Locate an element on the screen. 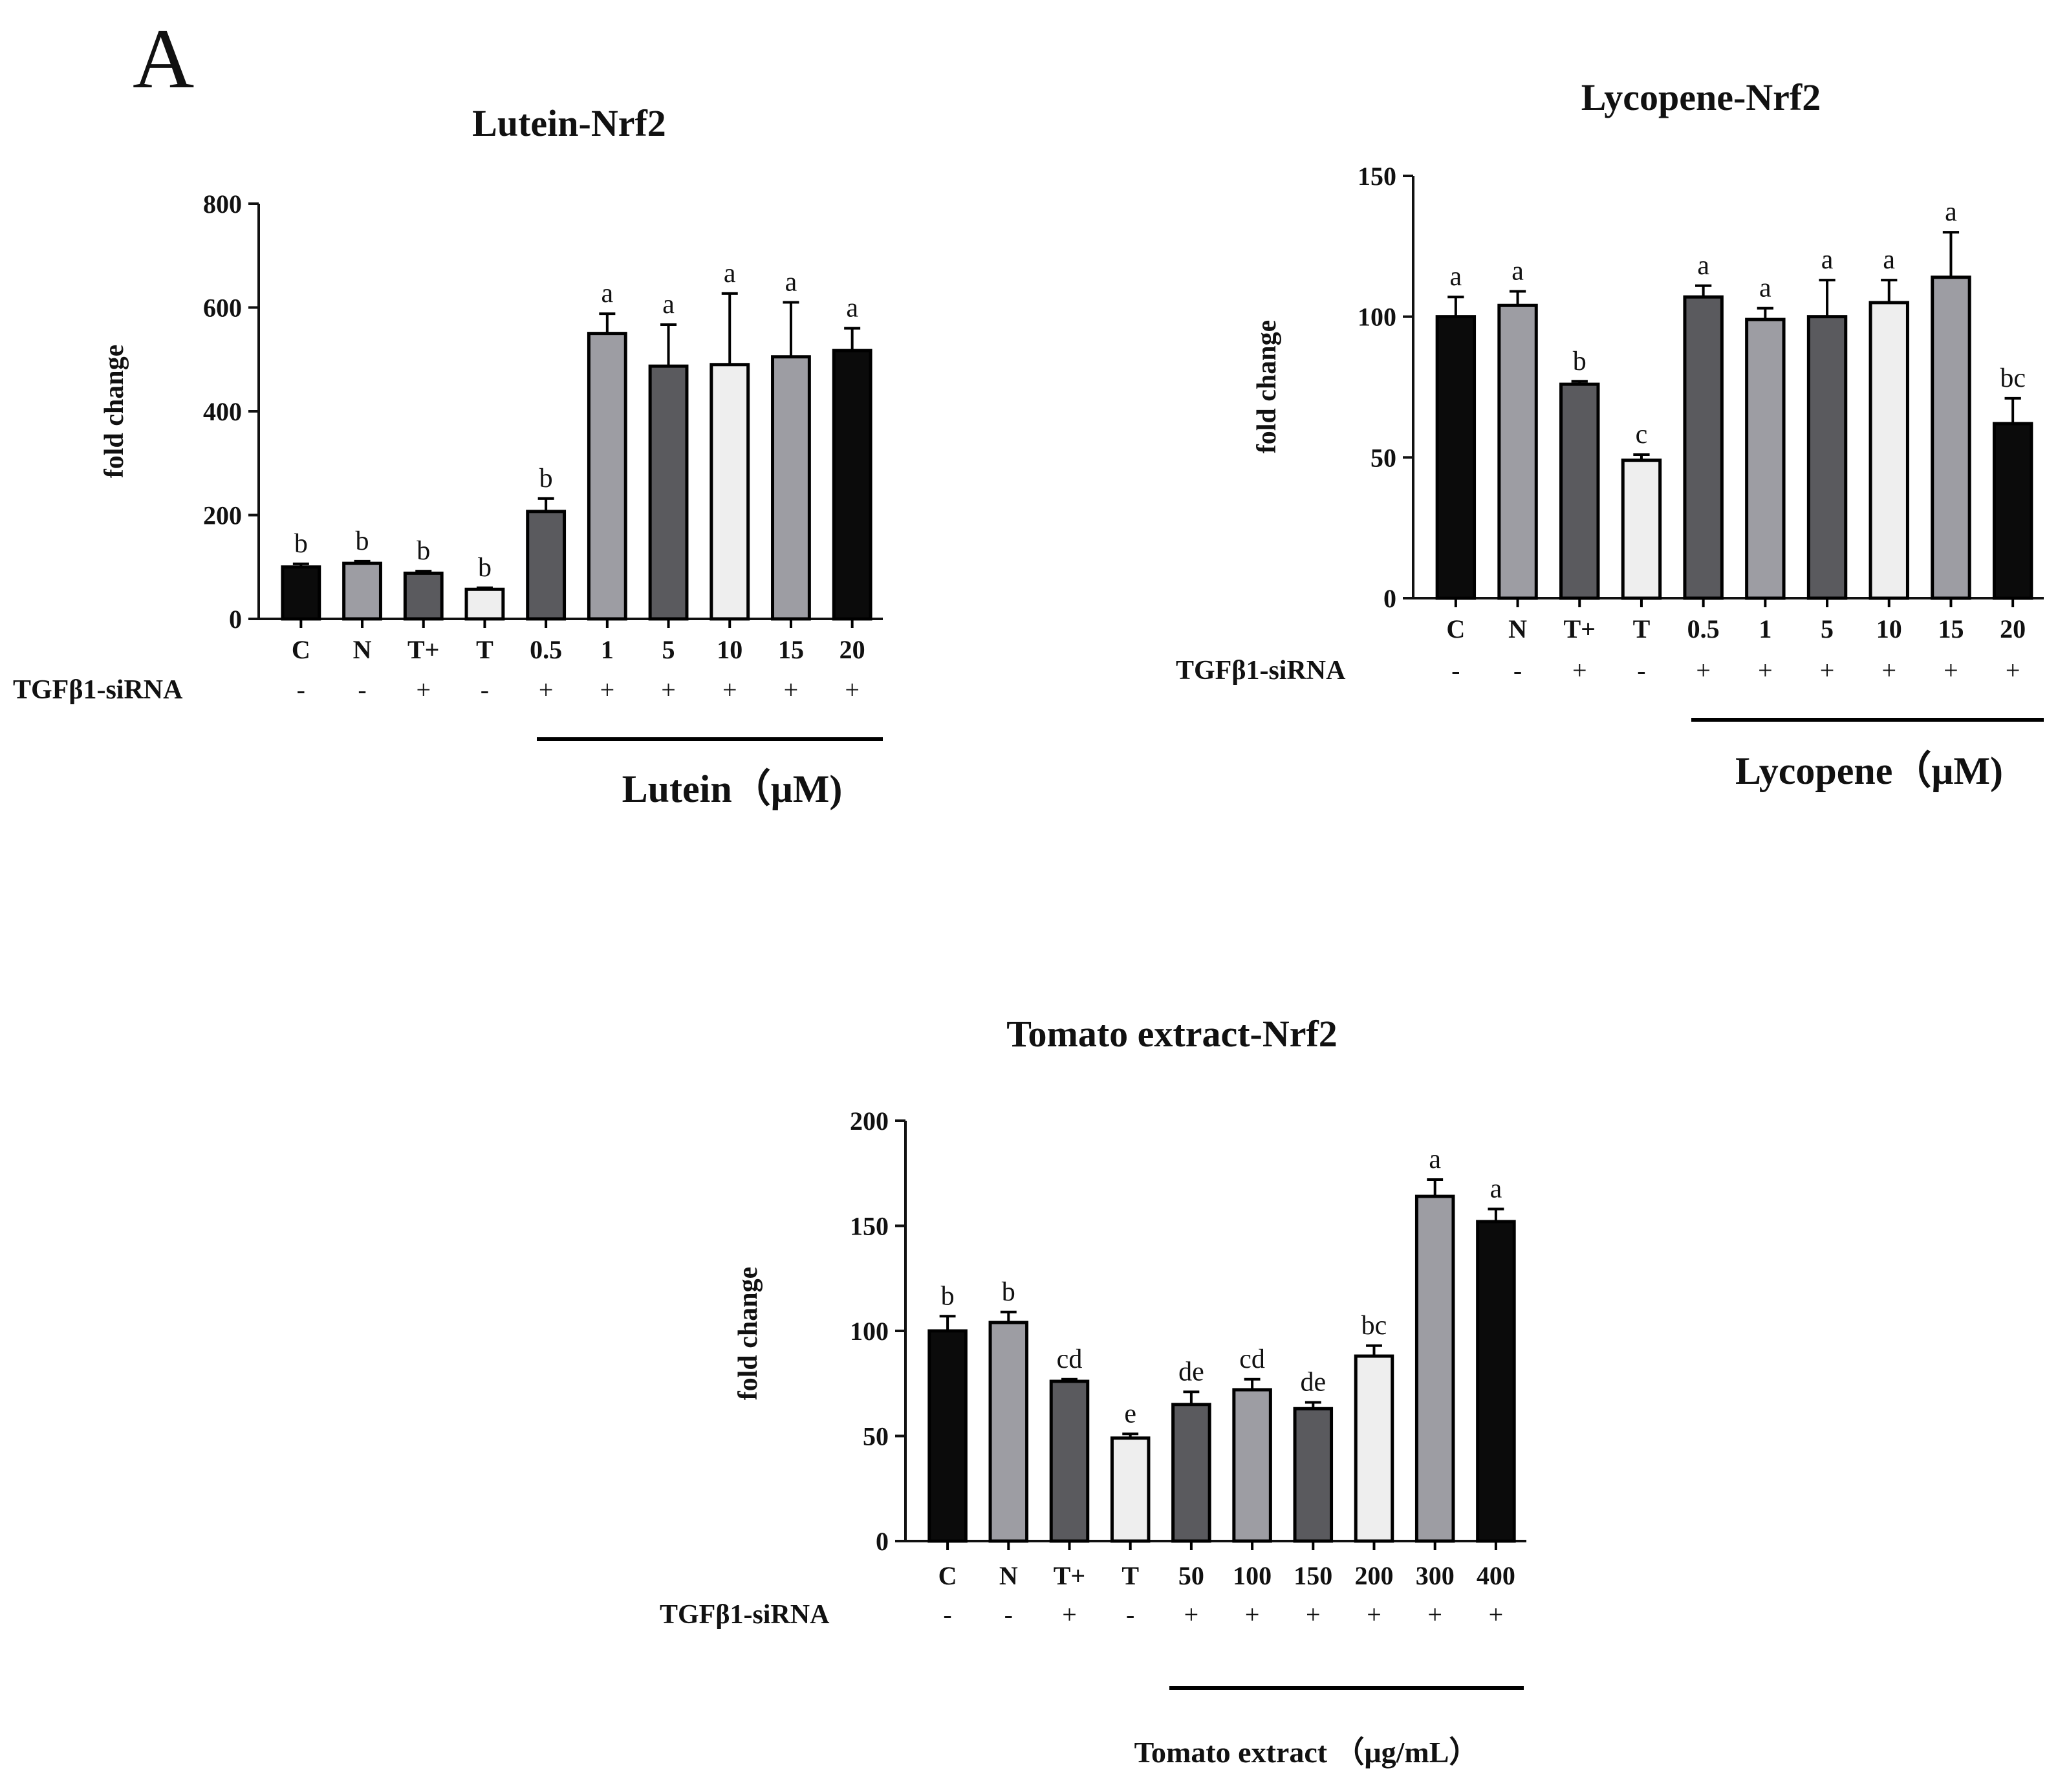 This screenshot has height=1792, width=2058. treatment-label: Tomato extract （μg/mL） is located at coordinates (1306, 1752).